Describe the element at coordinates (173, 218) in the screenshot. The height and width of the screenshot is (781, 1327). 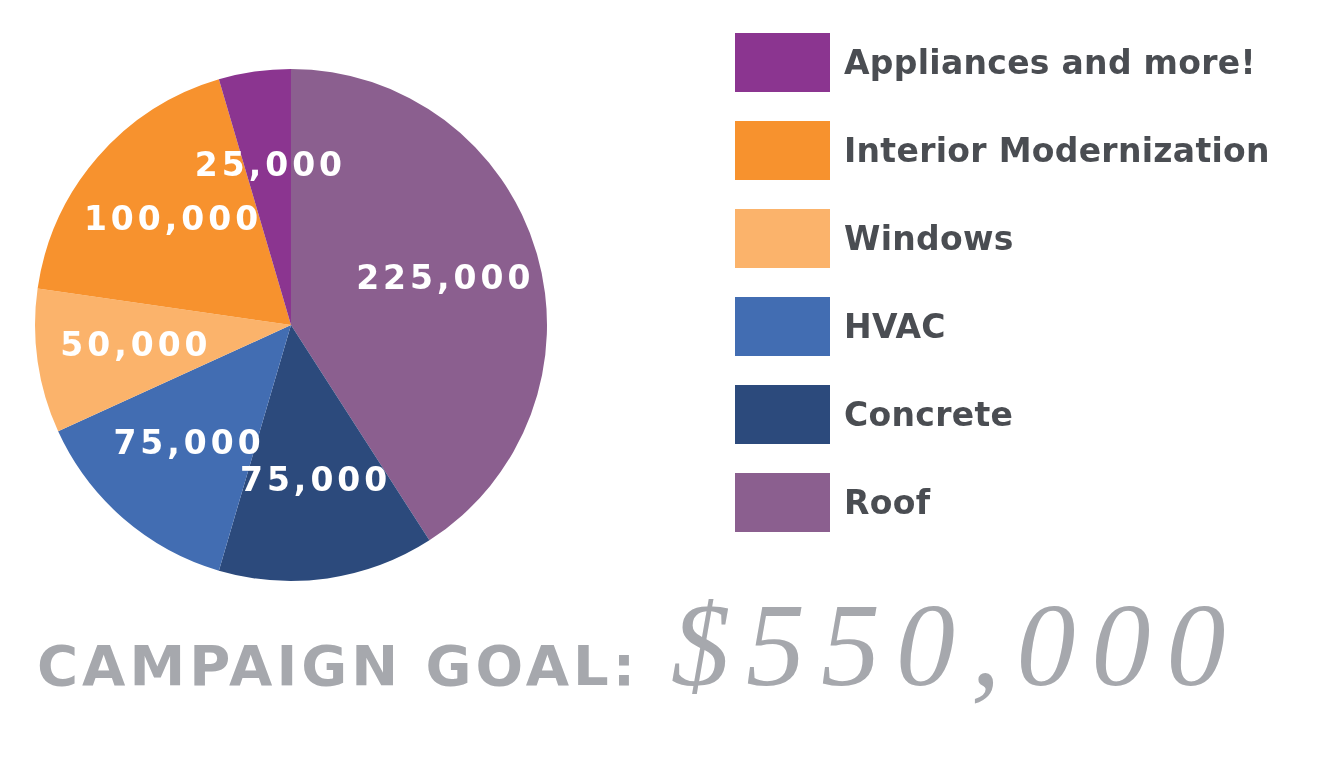
I see `data-label: 100,000` at that location.